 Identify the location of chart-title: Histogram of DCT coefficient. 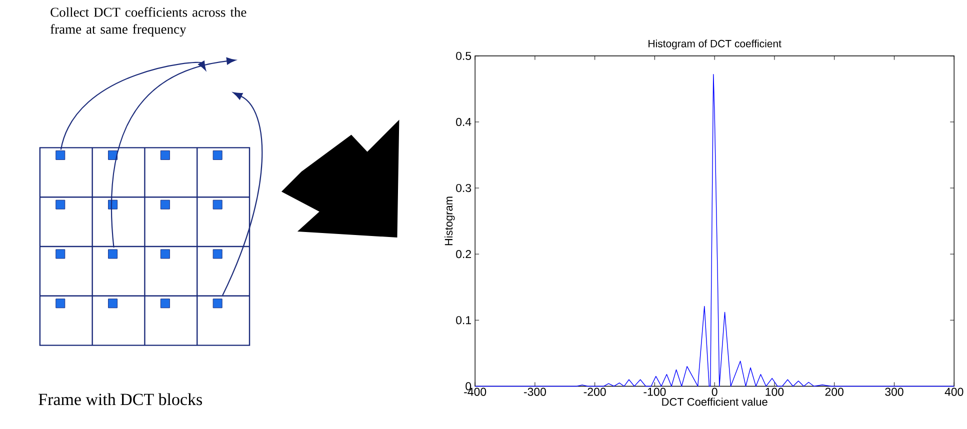
(715, 45).